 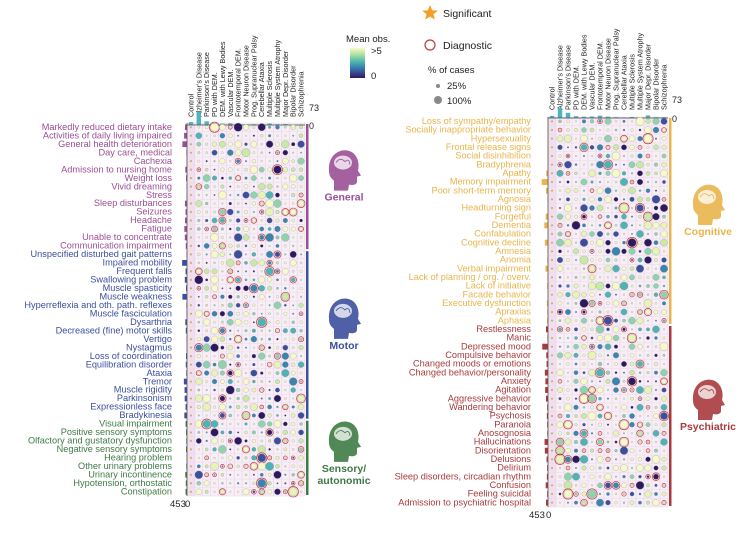 What do you see at coordinates (145, 415) in the screenshot?
I see `row-label: Bradykinesia` at bounding box center [145, 415].